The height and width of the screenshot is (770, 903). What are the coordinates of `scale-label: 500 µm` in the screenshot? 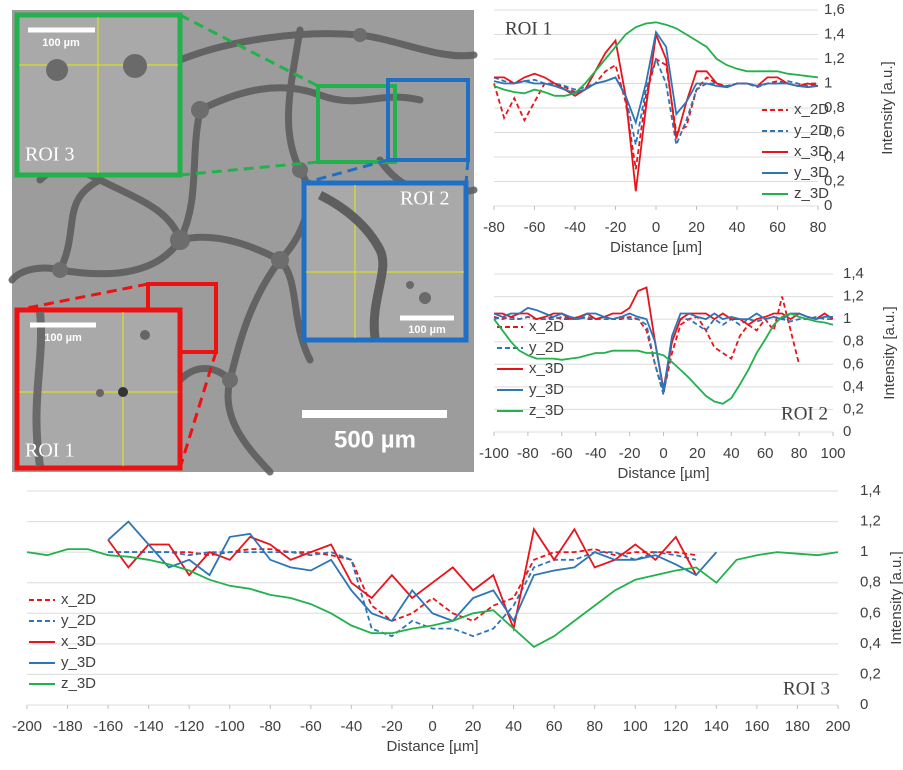 It's located at (375, 439).